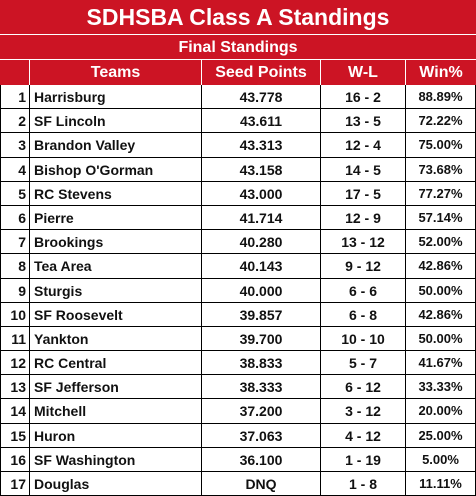 The height and width of the screenshot is (496, 476). What do you see at coordinates (441, 459) in the screenshot?
I see `win-pct-cell: 5.00%` at bounding box center [441, 459].